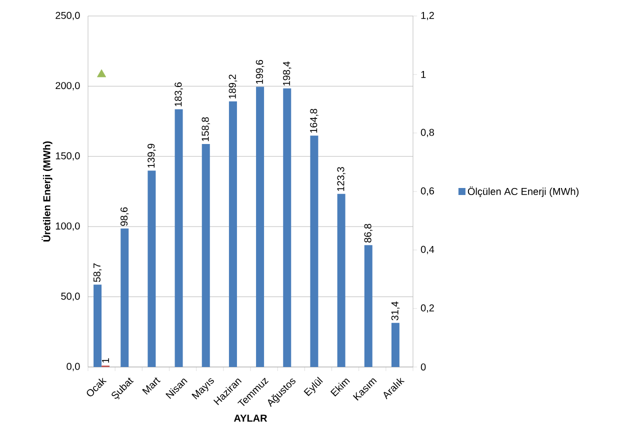 Image resolution: width=622 pixels, height=446 pixels. I want to click on data-label: 58,7, so click(97, 272).